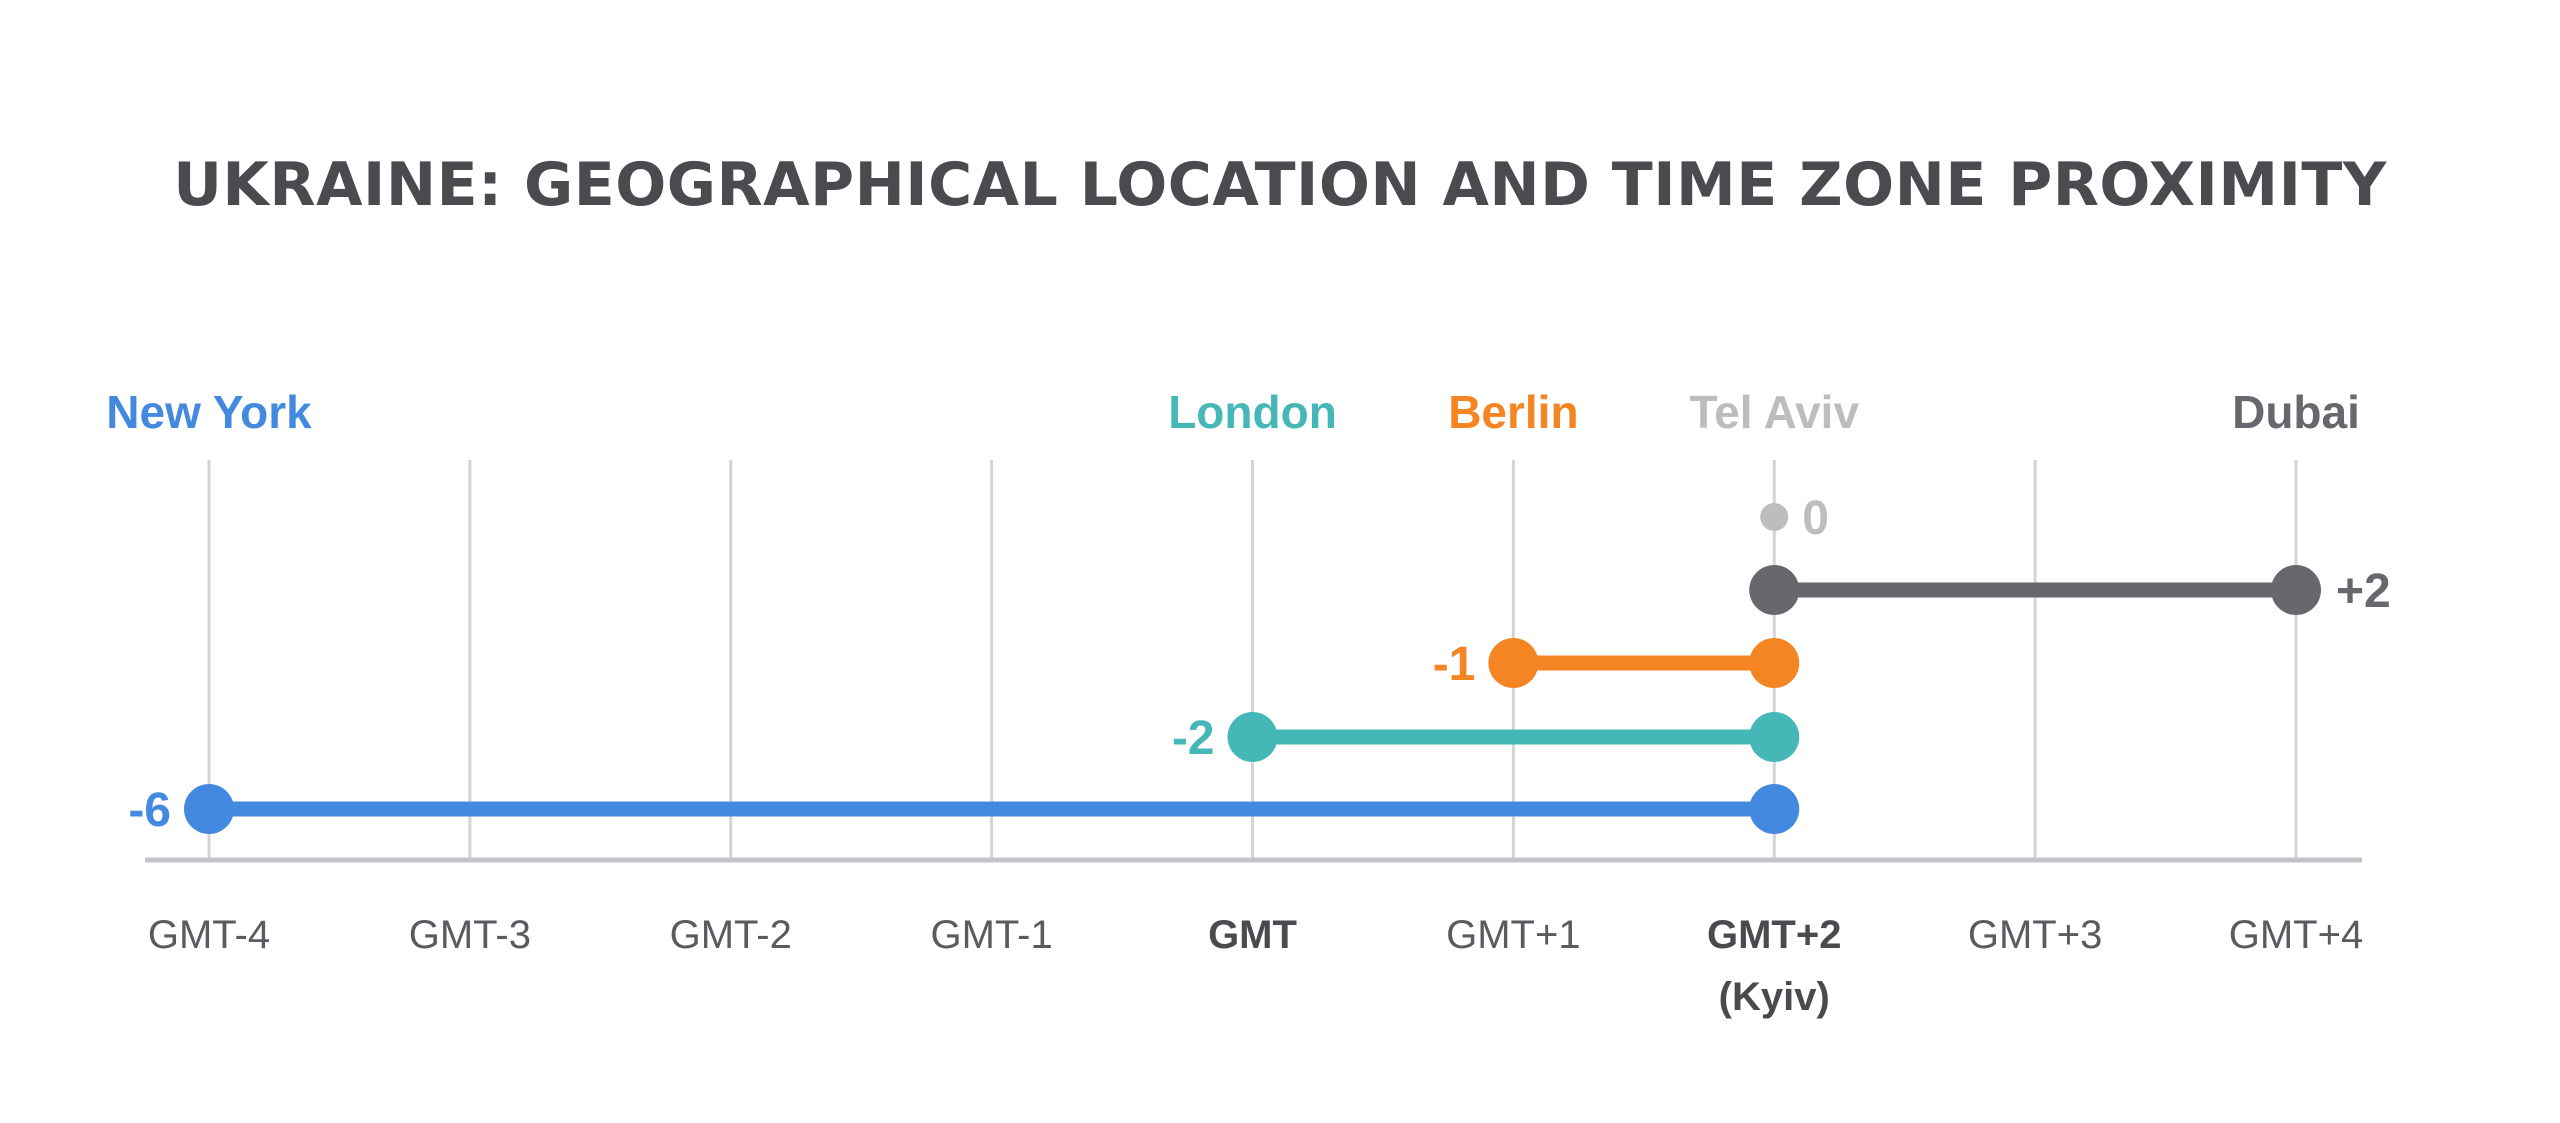  What do you see at coordinates (992, 935) in the screenshot?
I see `tick-label: GMT-1` at bounding box center [992, 935].